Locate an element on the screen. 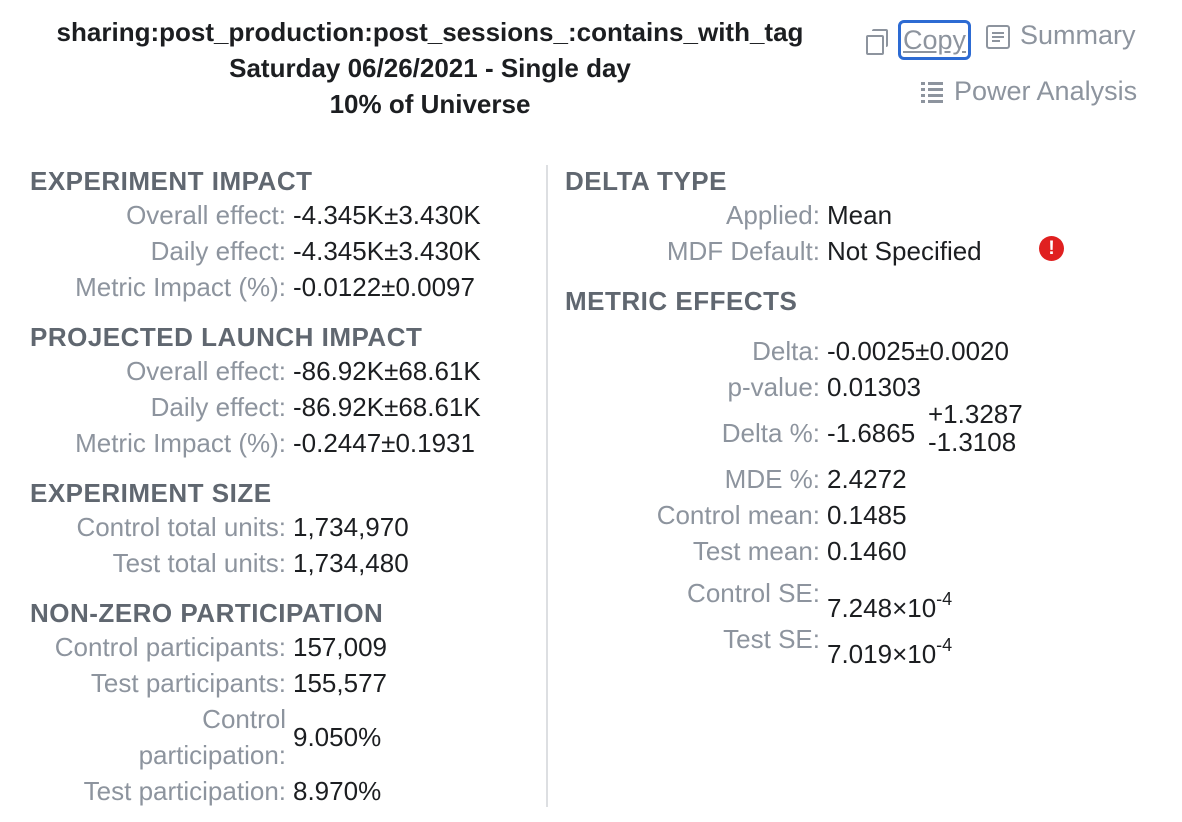 The image size is (1182, 822). stat-value: 1,734,970 is located at coordinates (351, 527).